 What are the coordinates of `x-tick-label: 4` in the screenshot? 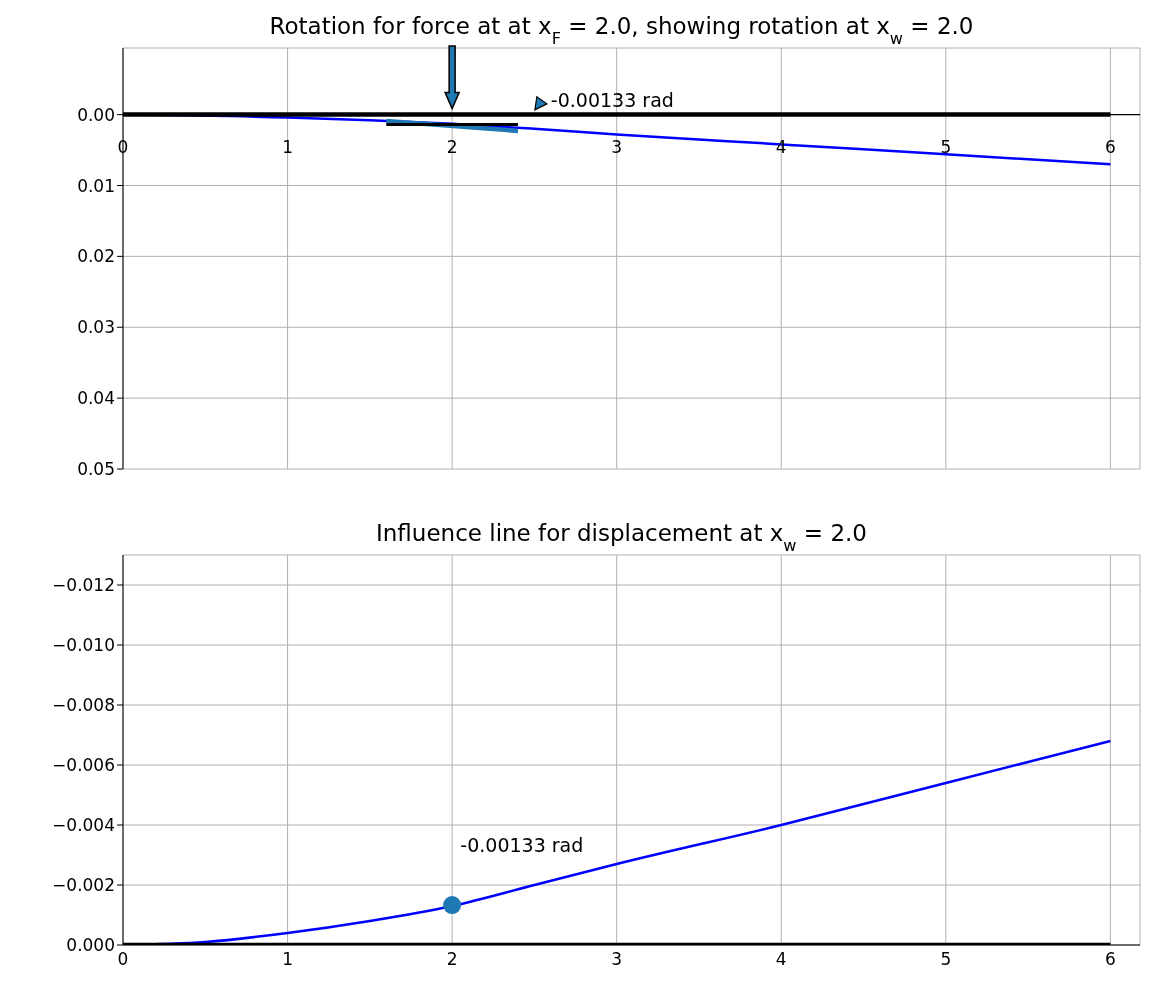 It's located at (781, 959).